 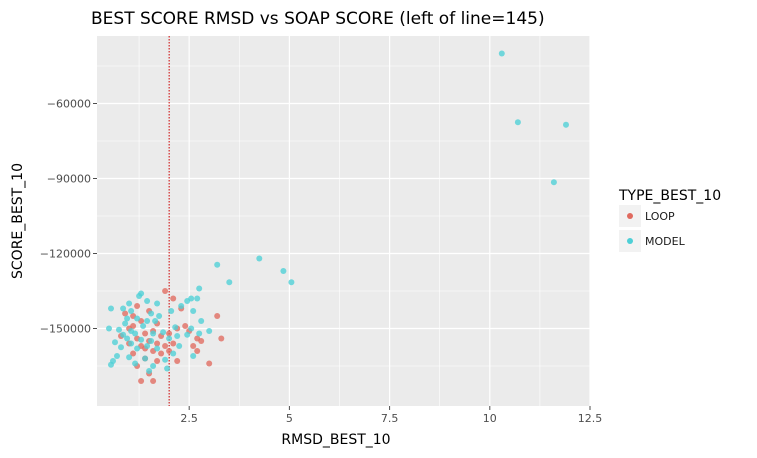 I want to click on x-tick-label: 5, so click(x=289, y=418).